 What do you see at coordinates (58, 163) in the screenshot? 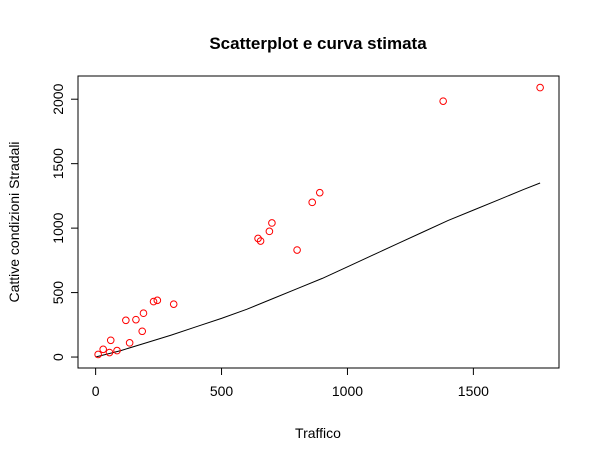
I see `y-tick-label: 1500` at bounding box center [58, 163].